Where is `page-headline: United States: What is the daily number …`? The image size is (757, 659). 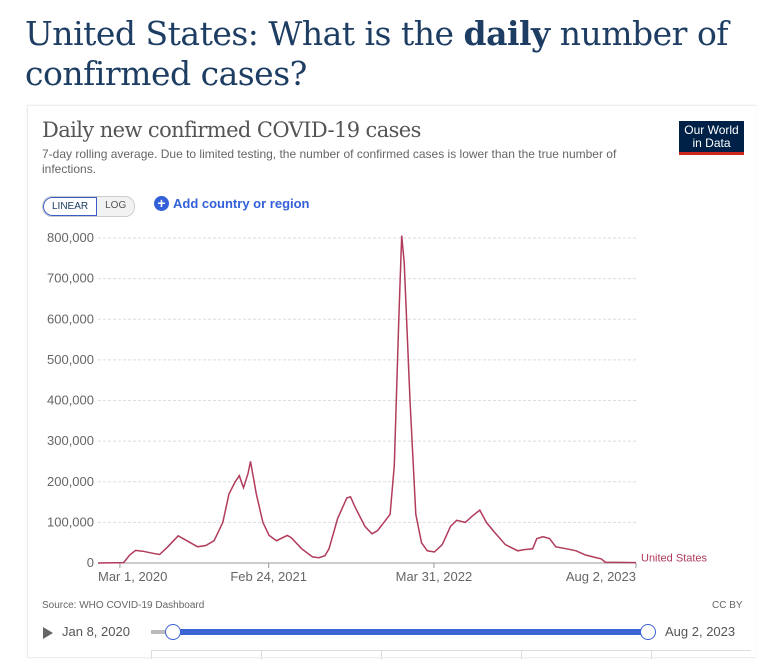 page-headline: United States: What is the daily number … is located at coordinates (377, 53).